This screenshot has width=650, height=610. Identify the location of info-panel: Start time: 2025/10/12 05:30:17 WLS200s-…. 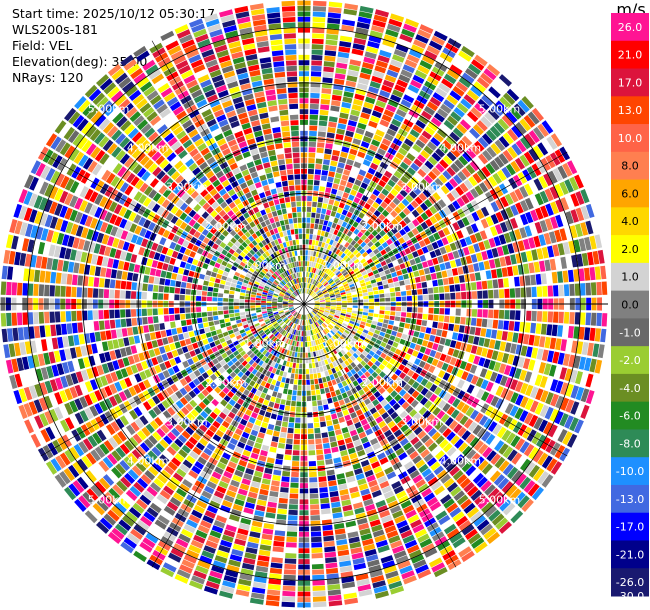
(113, 46).